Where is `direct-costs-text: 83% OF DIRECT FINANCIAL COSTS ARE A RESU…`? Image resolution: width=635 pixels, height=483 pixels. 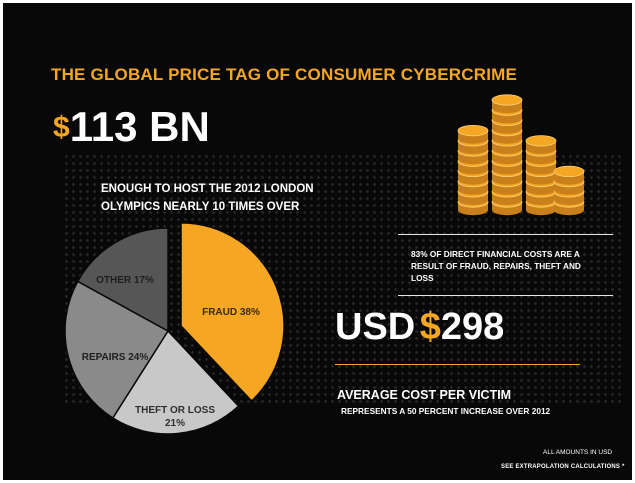 direct-costs-text: 83% OF DIRECT FINANCIAL COSTS ARE A RESU… is located at coordinates (496, 266).